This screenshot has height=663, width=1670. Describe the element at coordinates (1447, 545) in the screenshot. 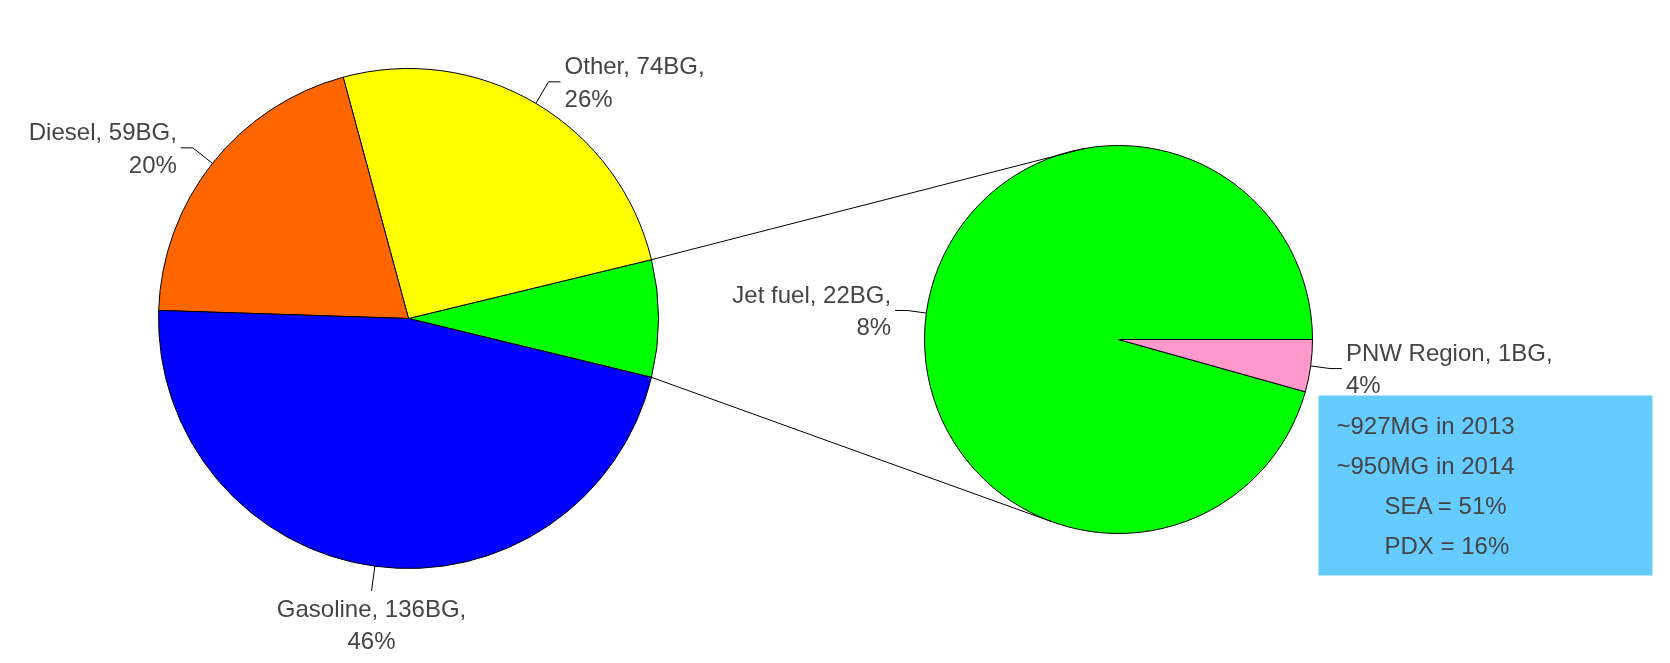

I see `text: PDX = 16%` at that location.